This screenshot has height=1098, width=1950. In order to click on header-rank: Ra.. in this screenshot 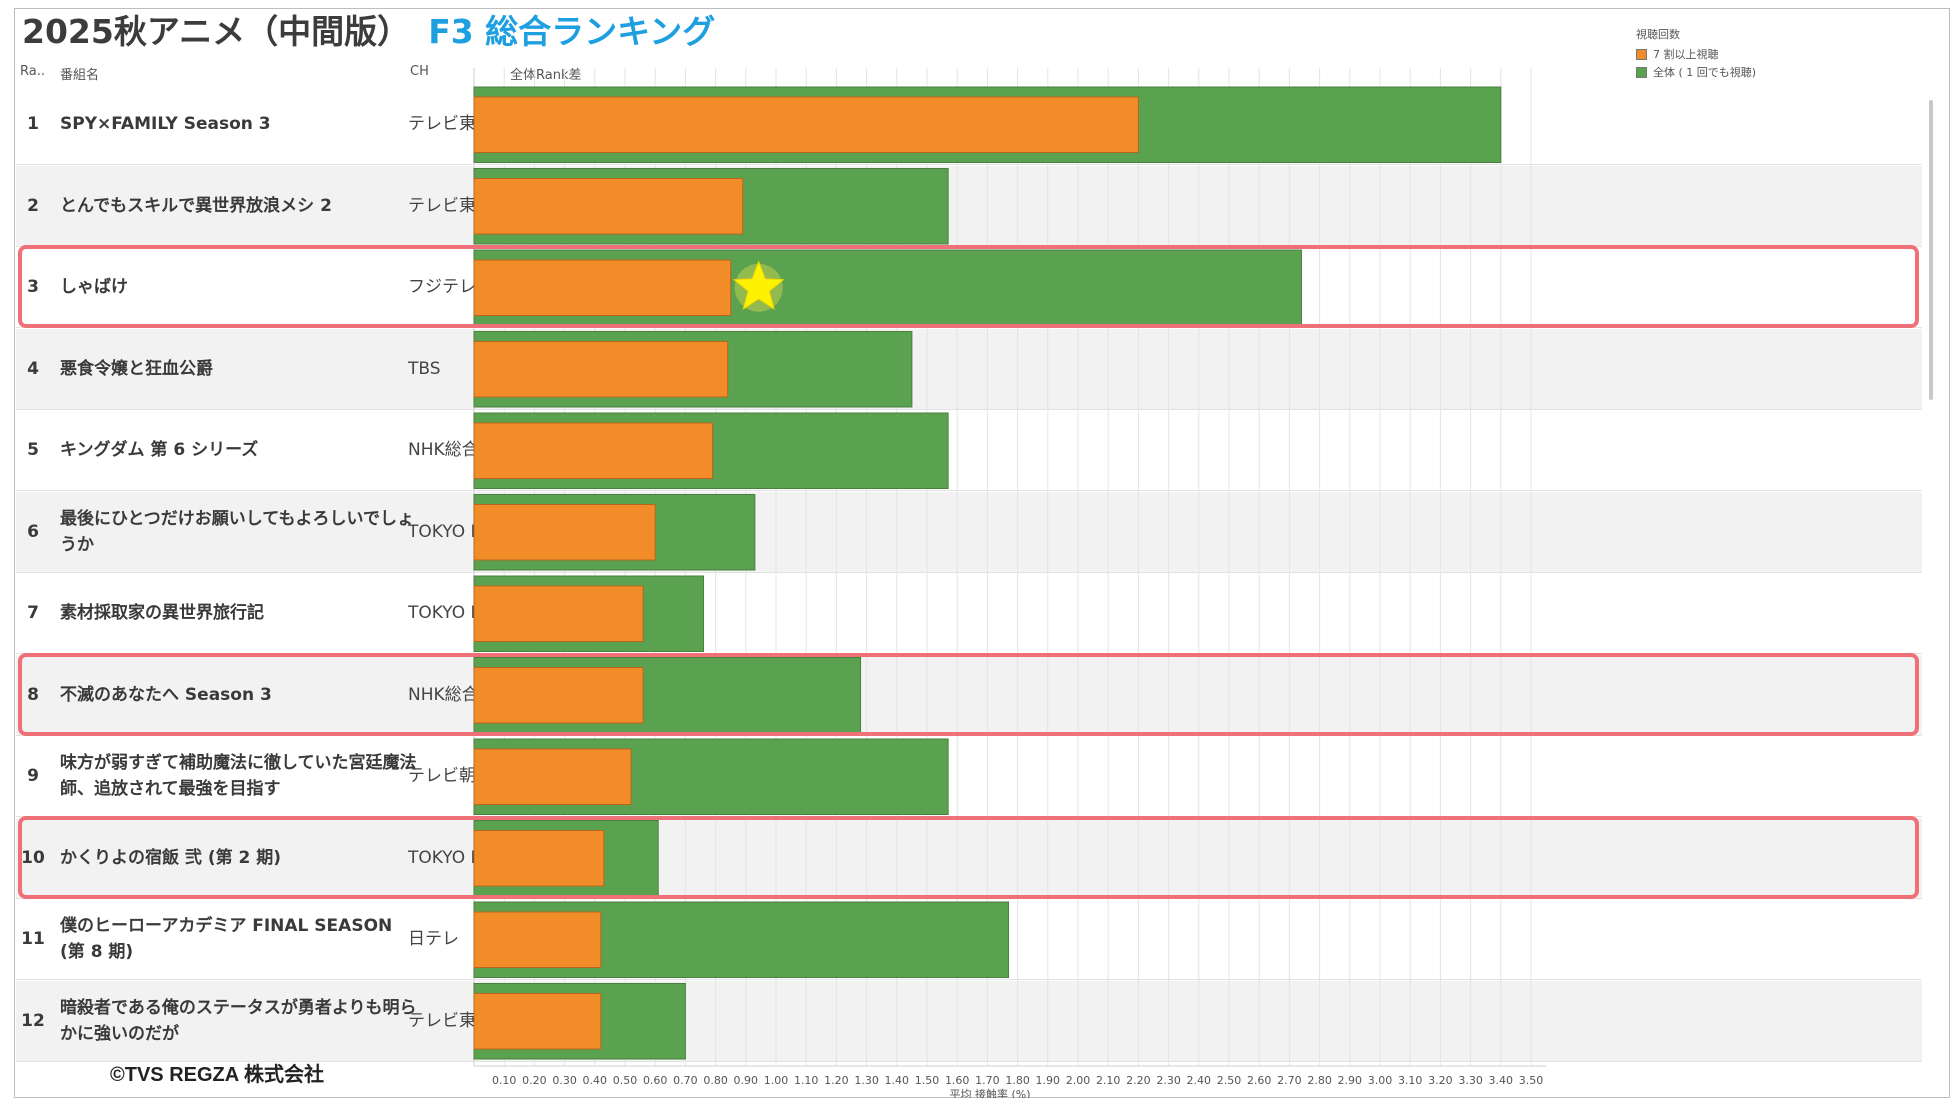, I will do `click(32, 71)`.